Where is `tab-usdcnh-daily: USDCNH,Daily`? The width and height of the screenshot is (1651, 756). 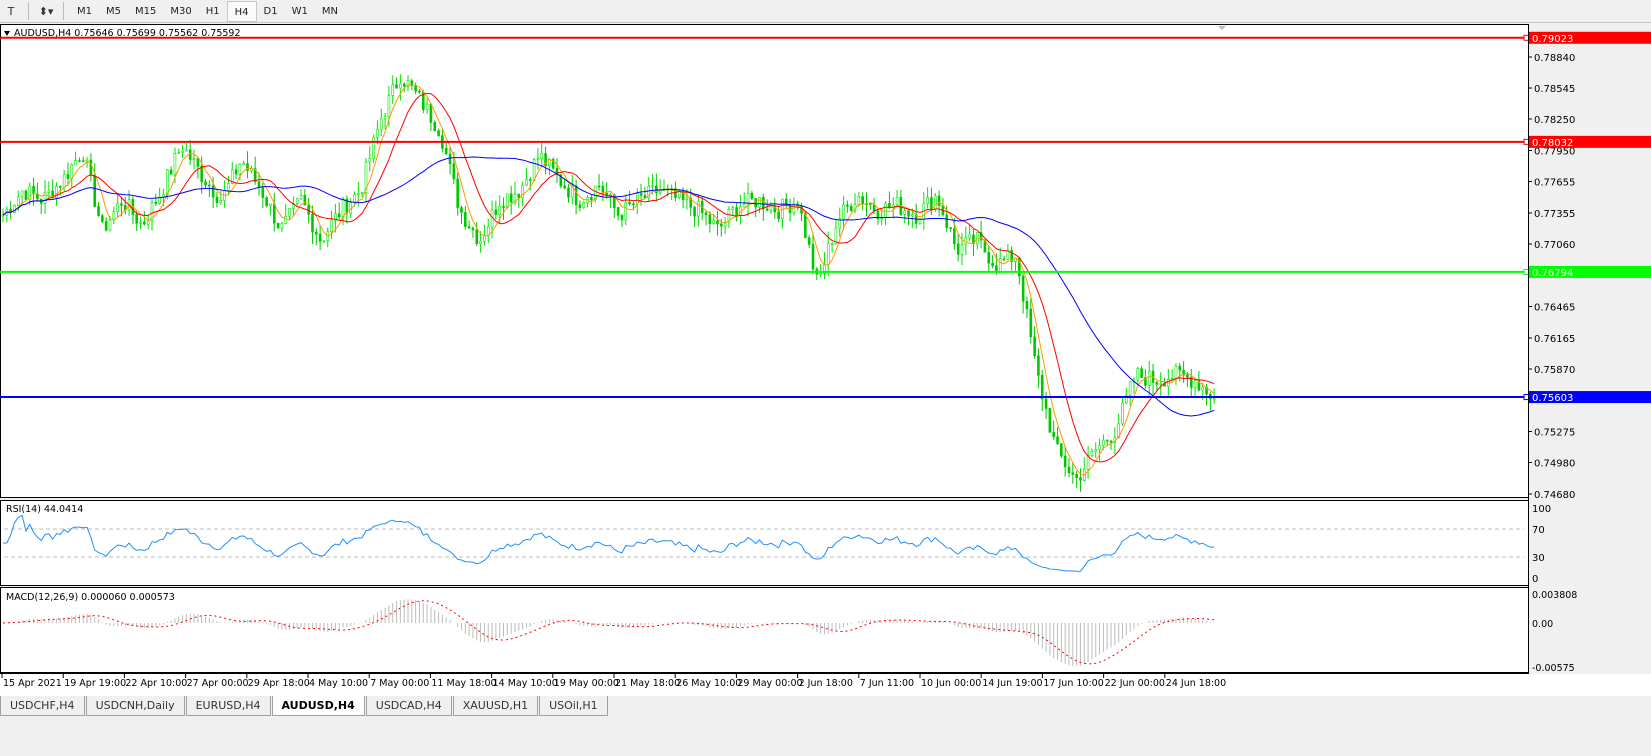
tab-usdcnh-daily: USDCNH,Daily is located at coordinates (135, 706).